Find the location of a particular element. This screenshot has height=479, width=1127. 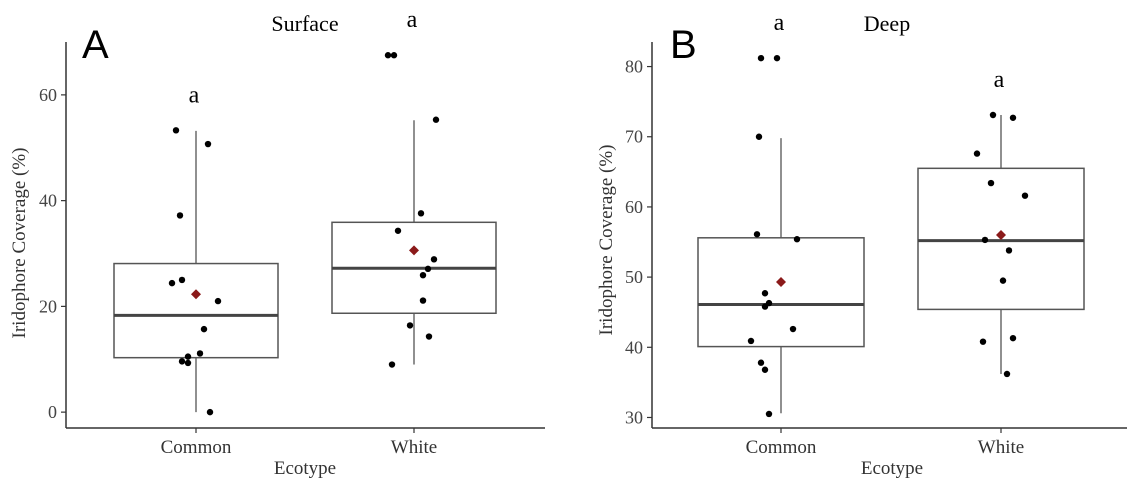

chart-title: Deep is located at coordinates (887, 23).